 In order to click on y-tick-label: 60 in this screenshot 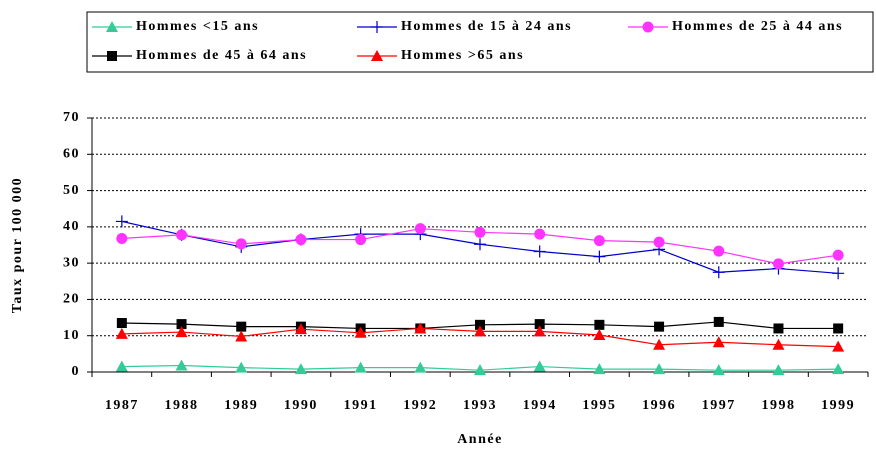, I will do `click(71, 154)`.